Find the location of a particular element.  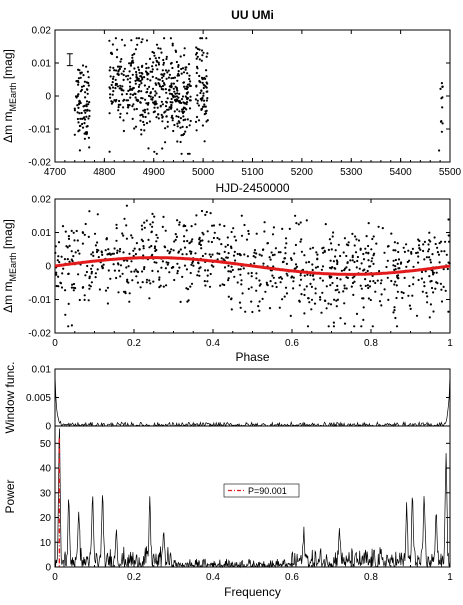

phase-ylabel-text: Δm mMEarth [mag] is located at coordinates (9, 266).